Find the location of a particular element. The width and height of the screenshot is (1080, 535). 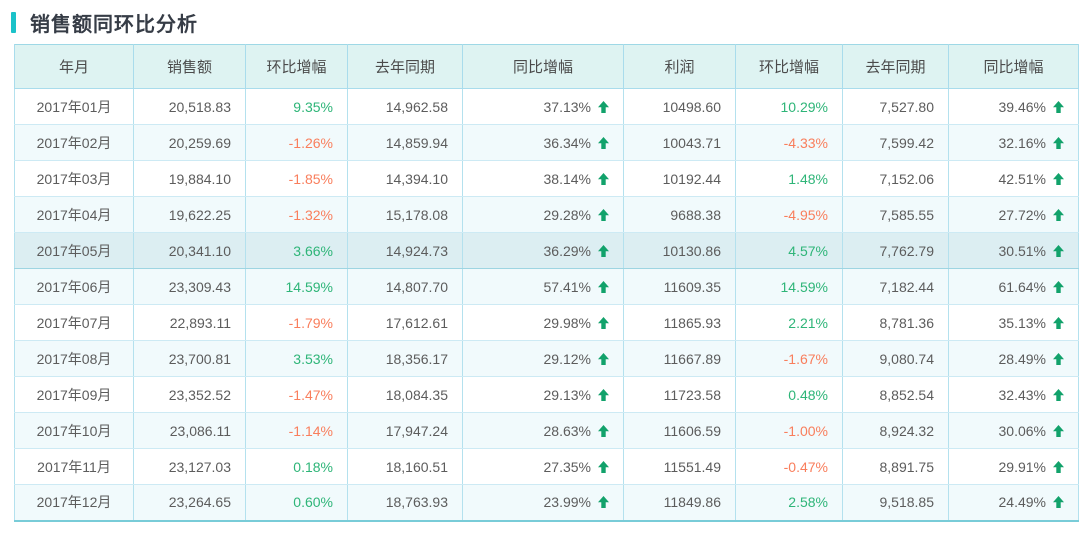

cell-sales: 22,893.11 is located at coordinates (189, 322).